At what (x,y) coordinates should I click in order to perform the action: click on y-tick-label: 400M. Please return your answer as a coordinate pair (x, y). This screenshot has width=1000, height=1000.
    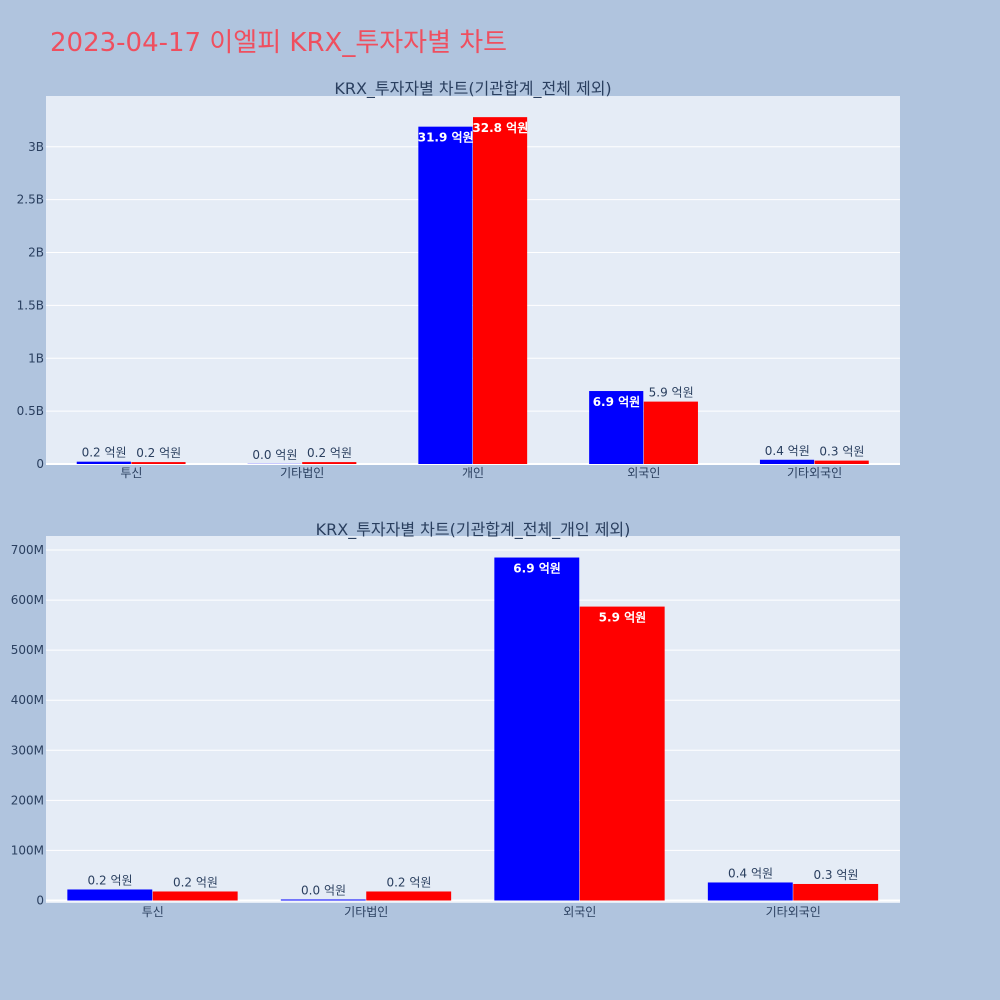
    Looking at the image, I should click on (27, 700).